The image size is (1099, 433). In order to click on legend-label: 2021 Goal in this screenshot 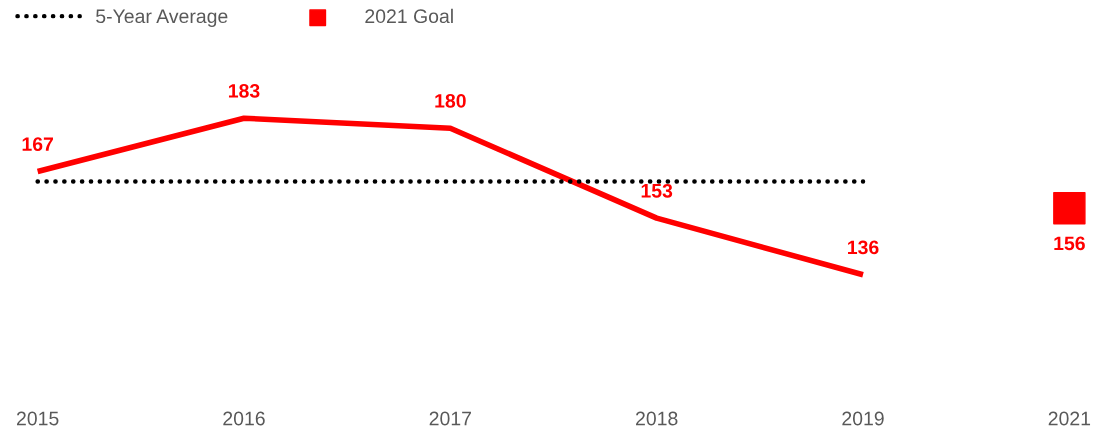, I will do `click(409, 16)`.